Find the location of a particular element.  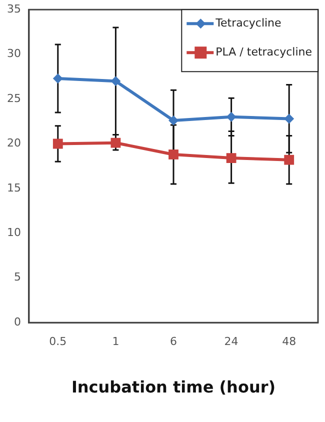

legend-label: Tetracycline is located at coordinates (248, 23).